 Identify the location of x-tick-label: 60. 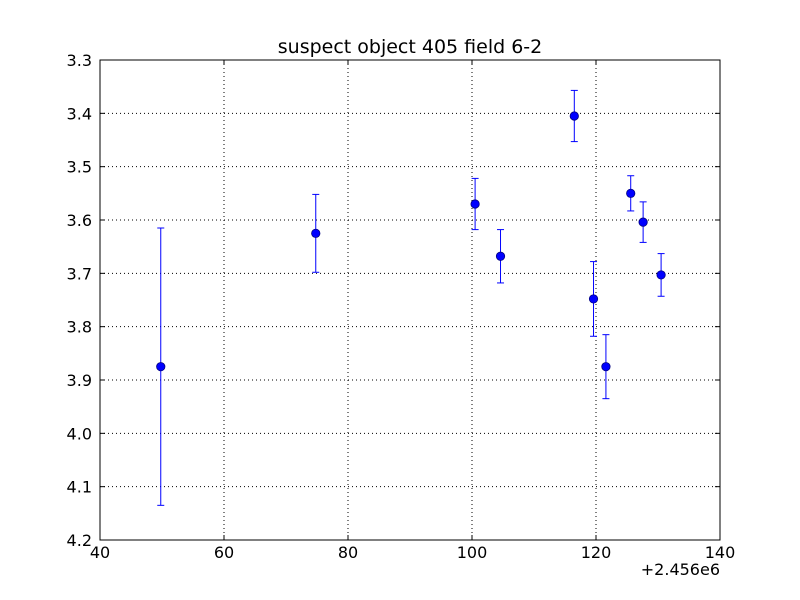
(224, 552).